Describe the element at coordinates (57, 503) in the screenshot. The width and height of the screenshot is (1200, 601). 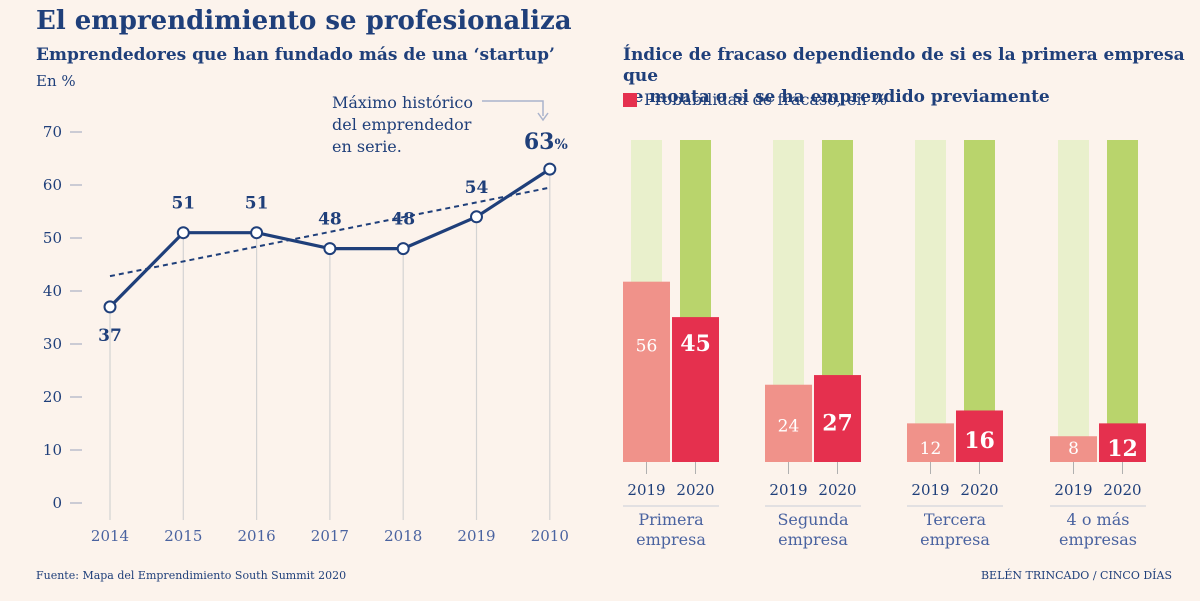
I see `y-tick-label: 0` at that location.